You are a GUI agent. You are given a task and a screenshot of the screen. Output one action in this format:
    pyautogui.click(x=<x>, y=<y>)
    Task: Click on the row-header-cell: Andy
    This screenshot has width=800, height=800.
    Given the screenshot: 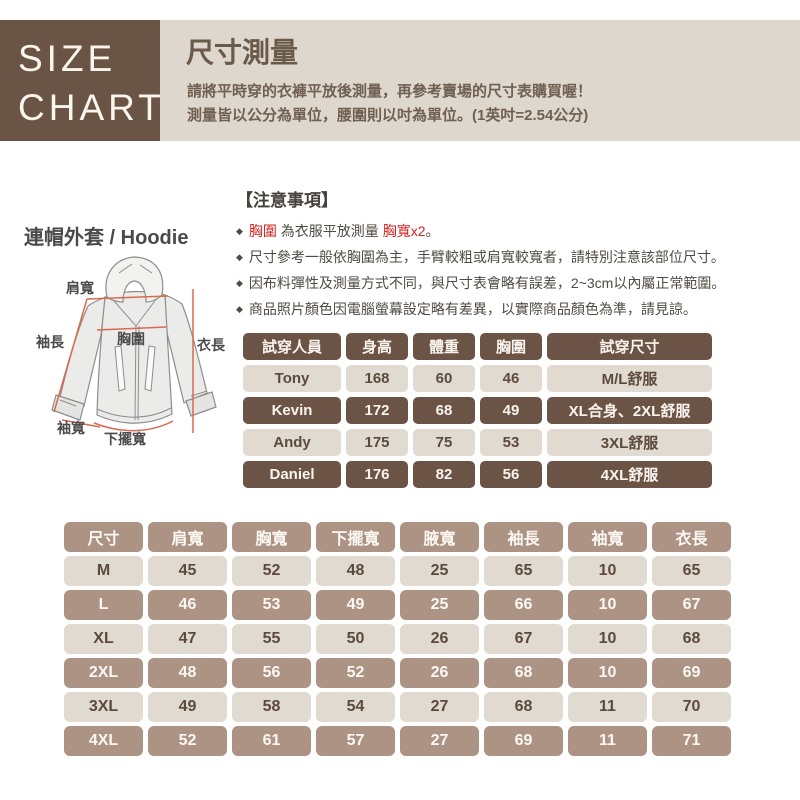 What is the action you would take?
    pyautogui.click(x=292, y=442)
    